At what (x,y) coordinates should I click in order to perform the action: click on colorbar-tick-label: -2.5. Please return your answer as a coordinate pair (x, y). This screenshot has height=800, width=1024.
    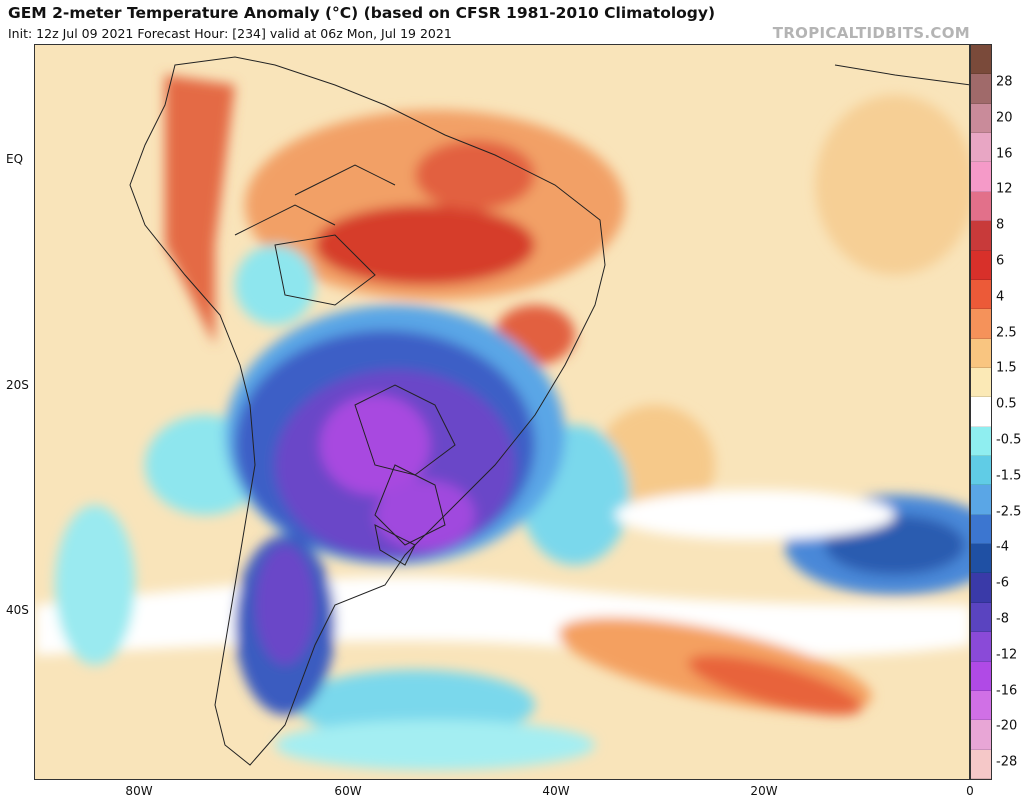
    Looking at the image, I should click on (1009, 511).